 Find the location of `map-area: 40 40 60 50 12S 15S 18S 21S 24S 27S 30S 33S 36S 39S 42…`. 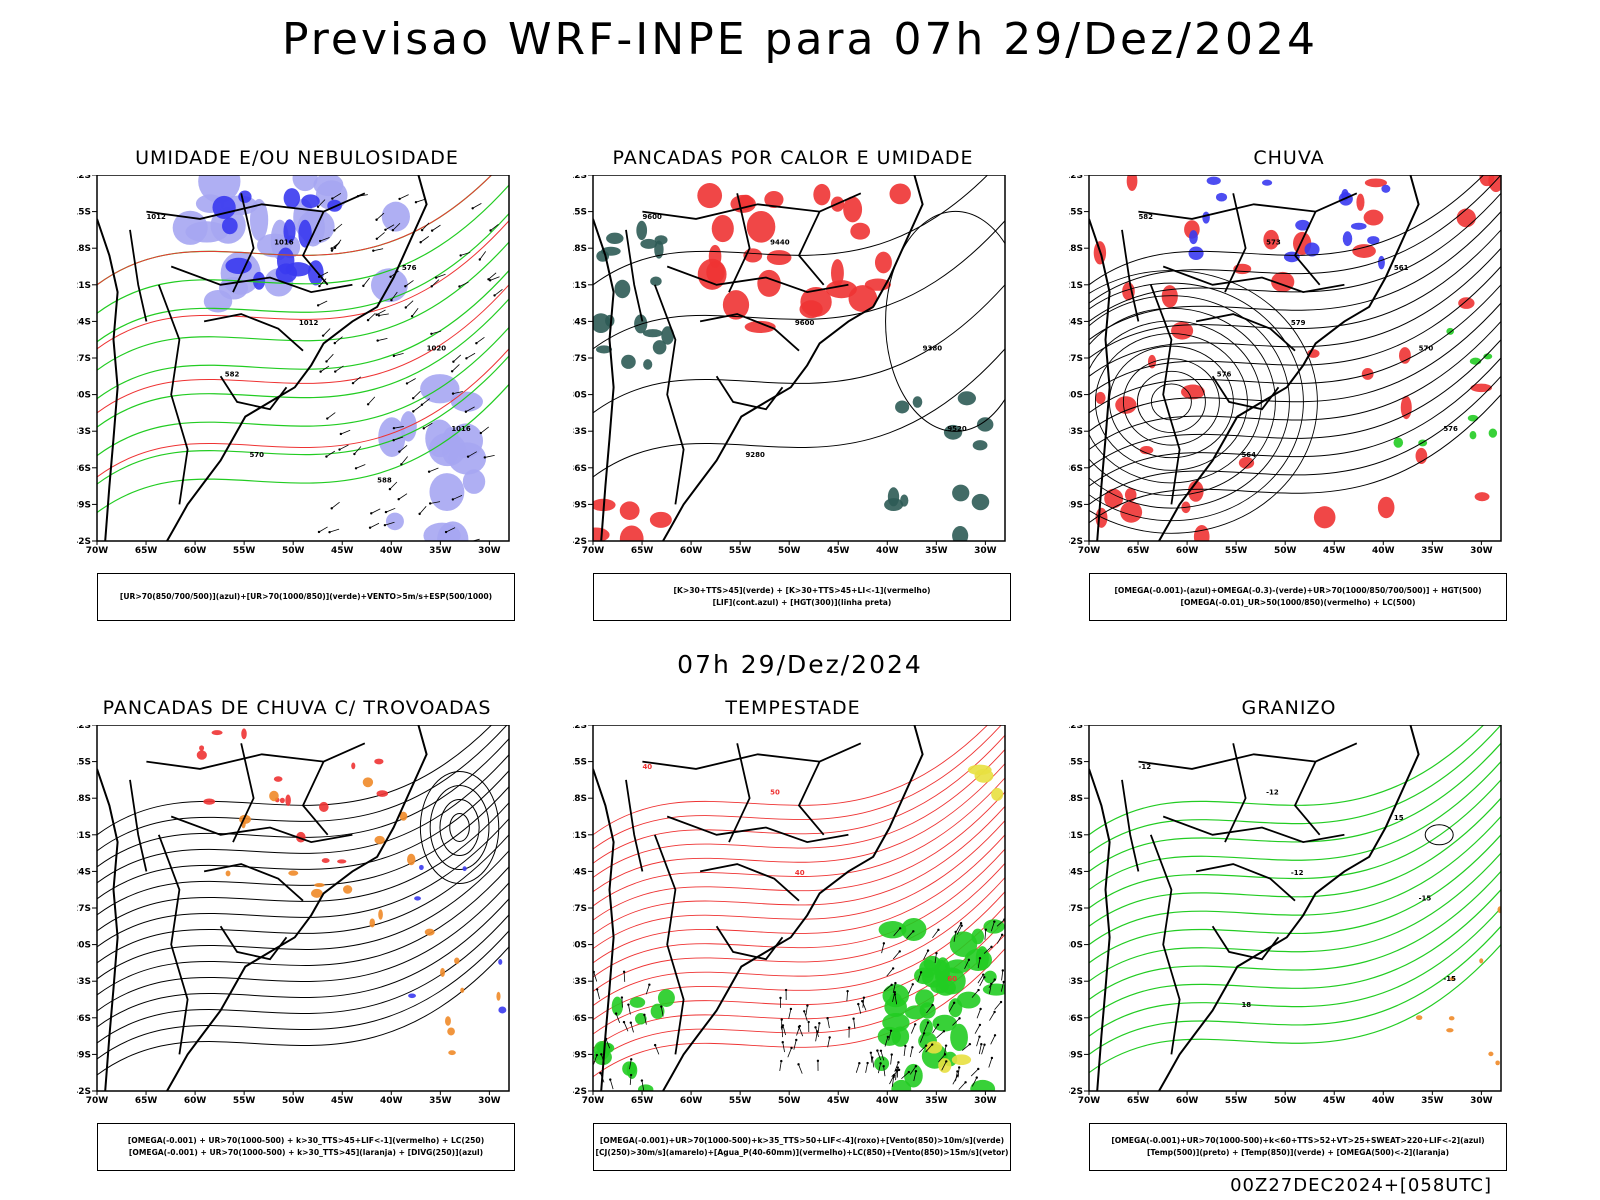

map-area: 40 40 60 50 12S 15S 18S 21S 24S 27S 30S 33S 36S 39S 42… is located at coordinates (793, 935).